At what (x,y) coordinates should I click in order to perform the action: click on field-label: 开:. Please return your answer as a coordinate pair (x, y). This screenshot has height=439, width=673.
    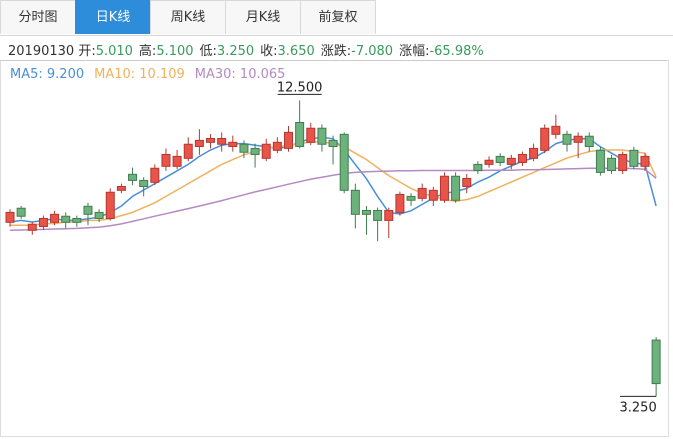
    Looking at the image, I should click on (87, 51).